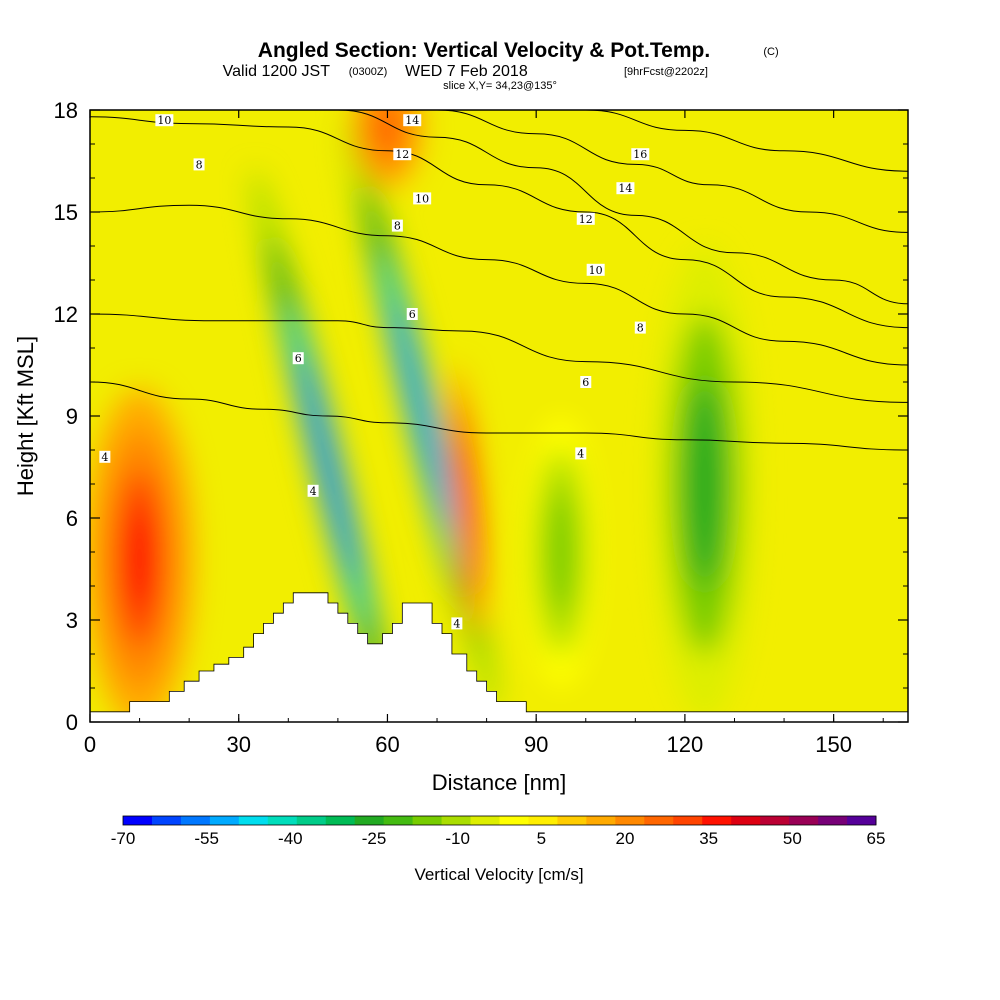 This screenshot has width=1000, height=1000. Describe the element at coordinates (498, 874) in the screenshot. I see `colorbar-title: Vertical Velocity [cm/s]` at that location.